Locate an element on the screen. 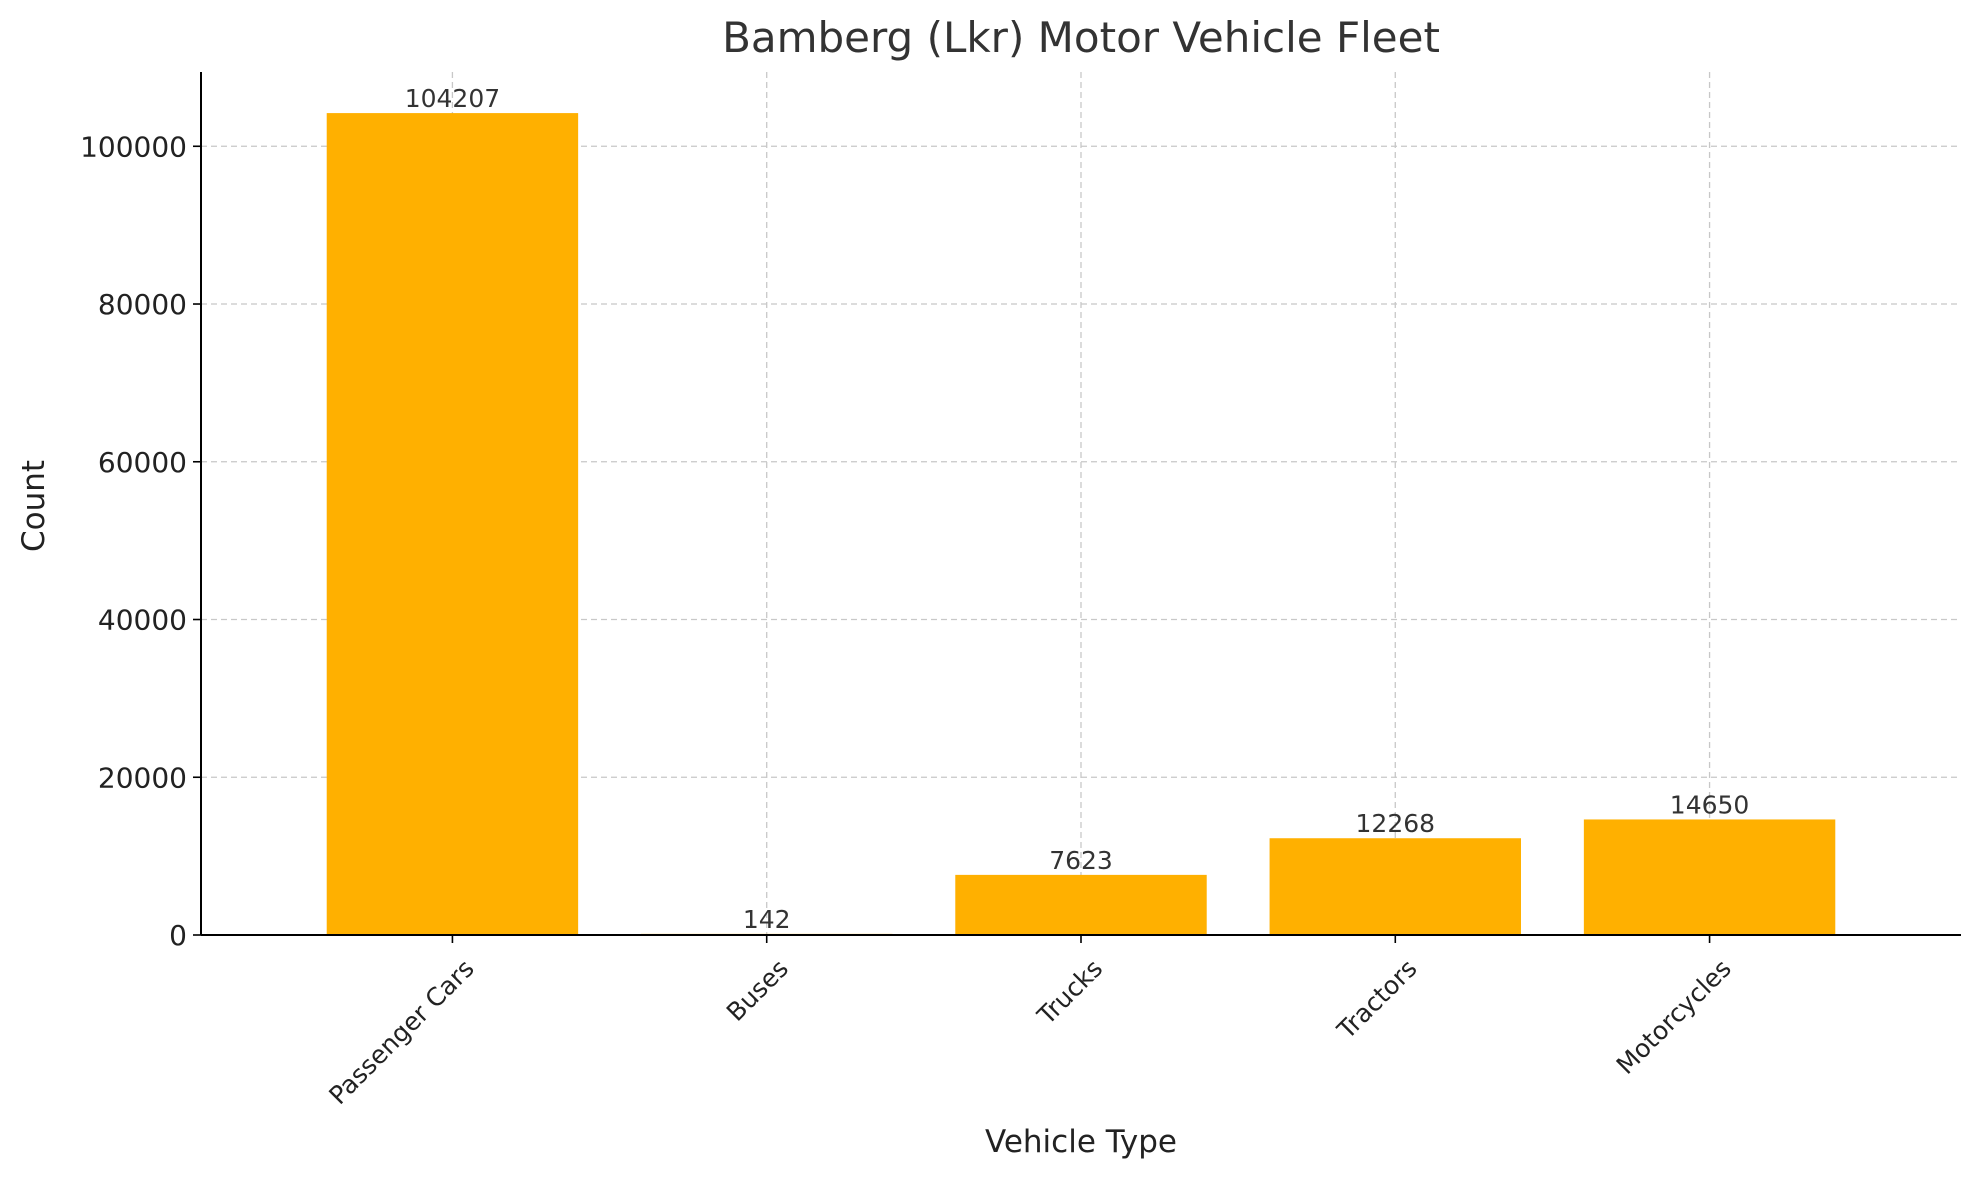  y-tick-label: 40000 is located at coordinates (142, 620).